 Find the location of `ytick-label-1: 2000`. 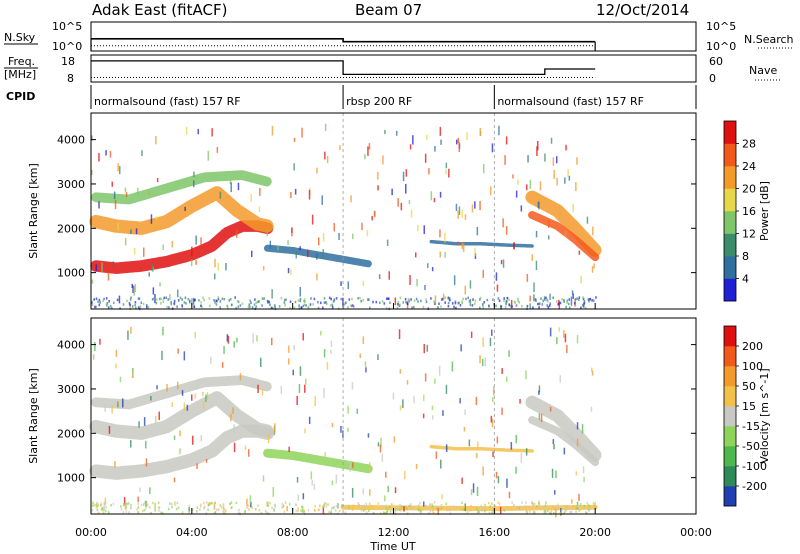

ytick-label-1: 2000 is located at coordinates (71, 228).